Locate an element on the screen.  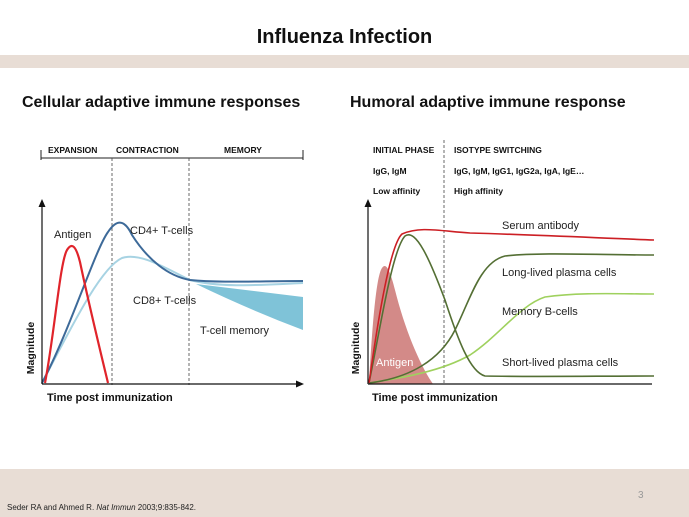
top-band is located at coordinates (344, 61).